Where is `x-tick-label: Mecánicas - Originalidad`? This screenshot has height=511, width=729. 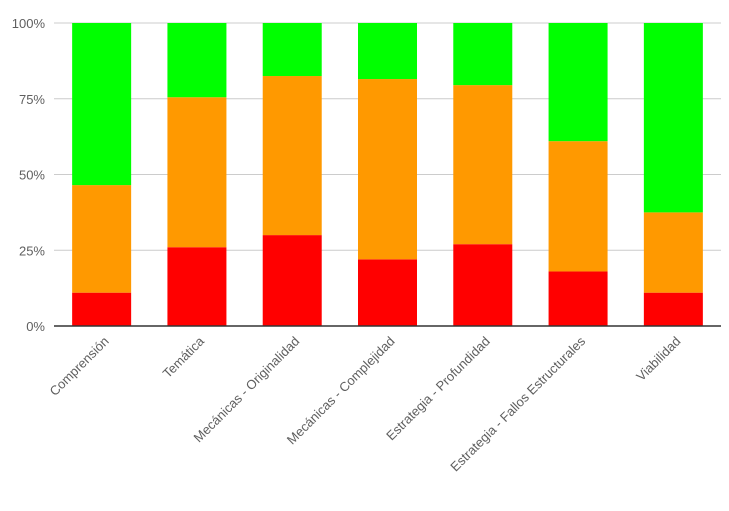 x-tick-label: Mecánicas - Originalidad is located at coordinates (247, 390).